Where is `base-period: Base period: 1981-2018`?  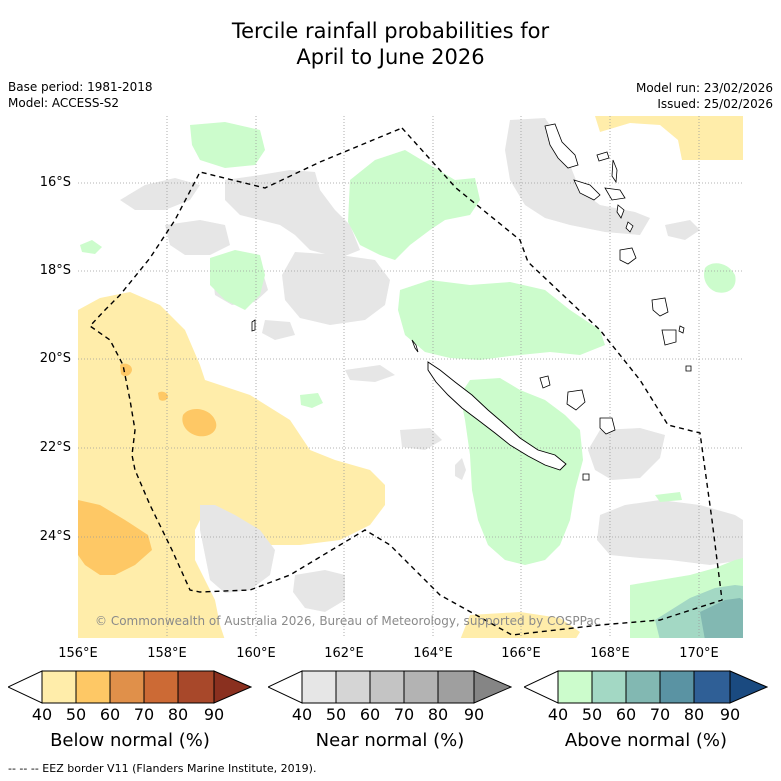
base-period: Base period: 1981-2018 is located at coordinates (80, 87).